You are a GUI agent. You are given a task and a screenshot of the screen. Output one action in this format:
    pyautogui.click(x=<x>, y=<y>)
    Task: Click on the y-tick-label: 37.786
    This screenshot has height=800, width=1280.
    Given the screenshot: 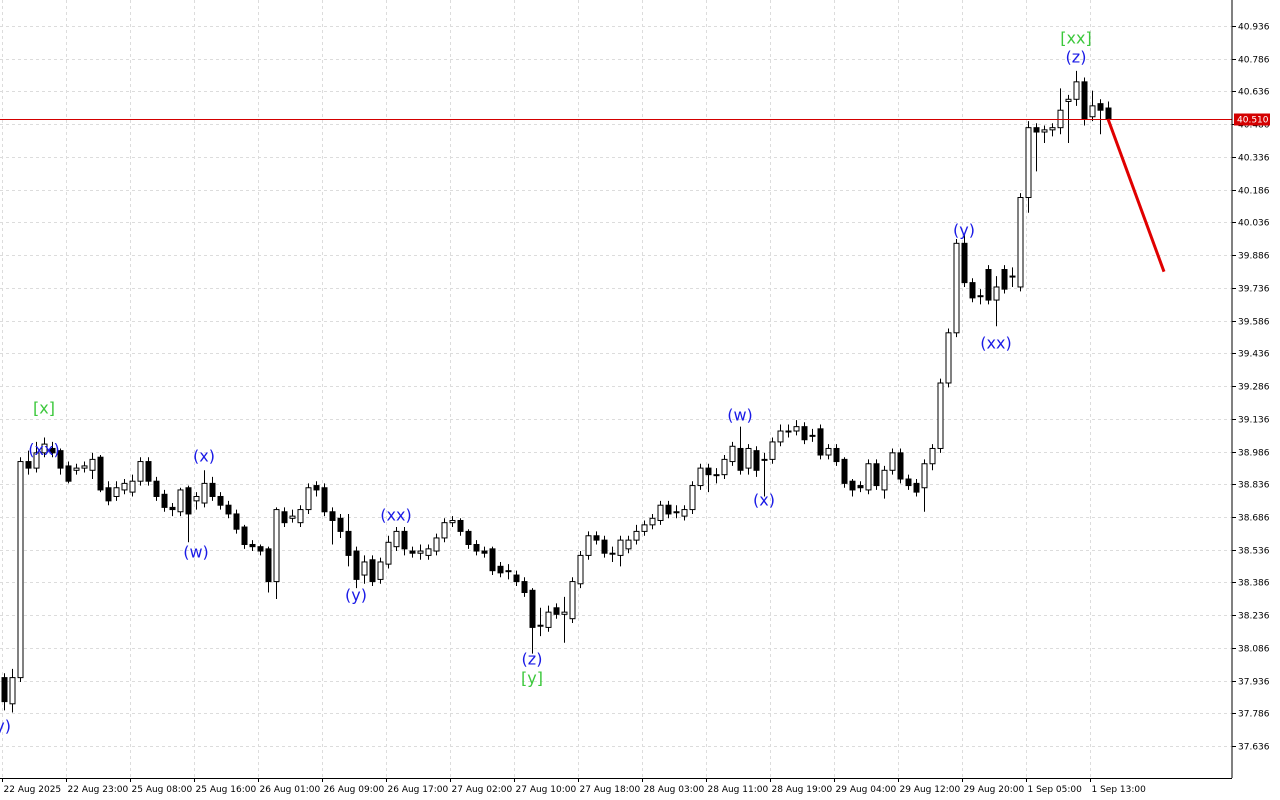 What is the action you would take?
    pyautogui.click(x=1254, y=715)
    